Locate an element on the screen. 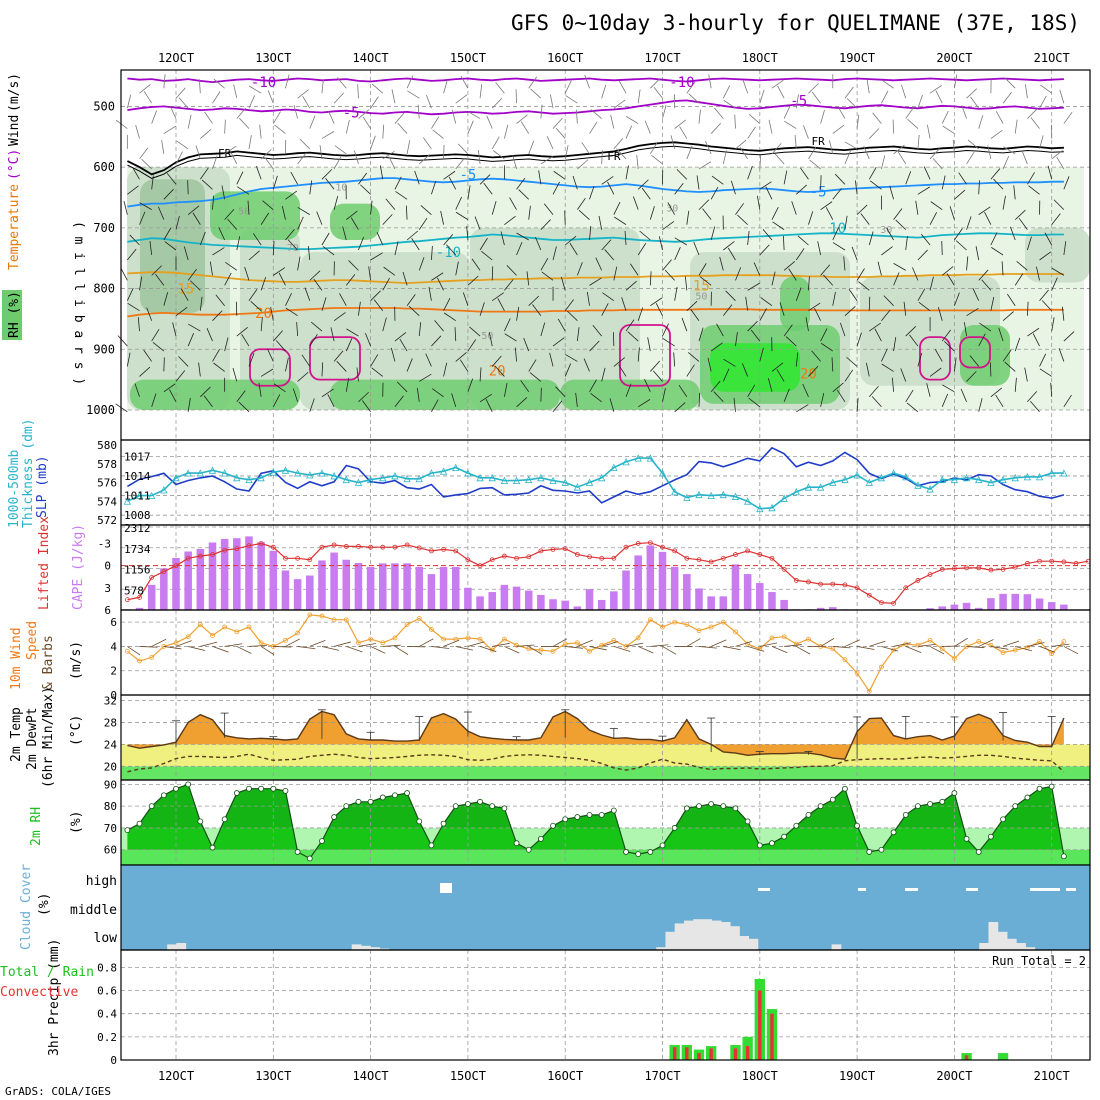  thickness-tick: 572 is located at coordinates (107, 520).